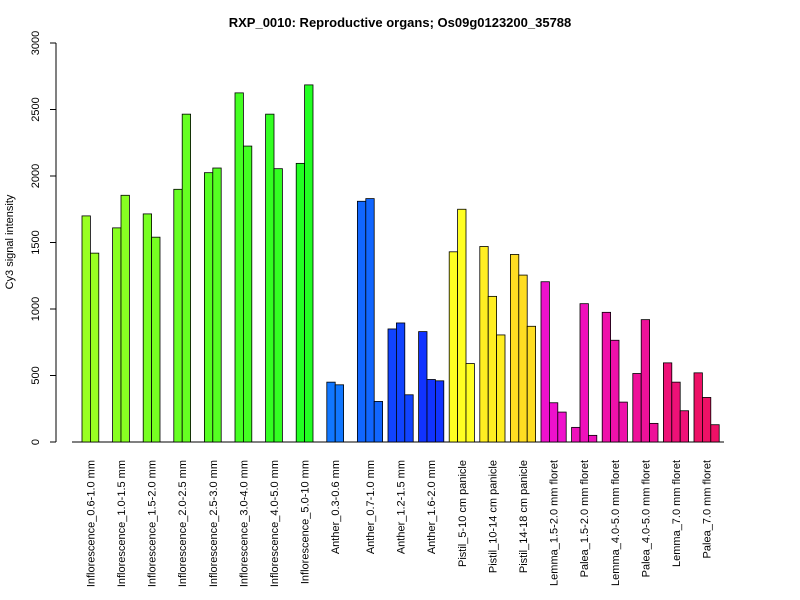  Describe the element at coordinates (36, 109) in the screenshot. I see `y-tick-label-5: 2500` at that location.